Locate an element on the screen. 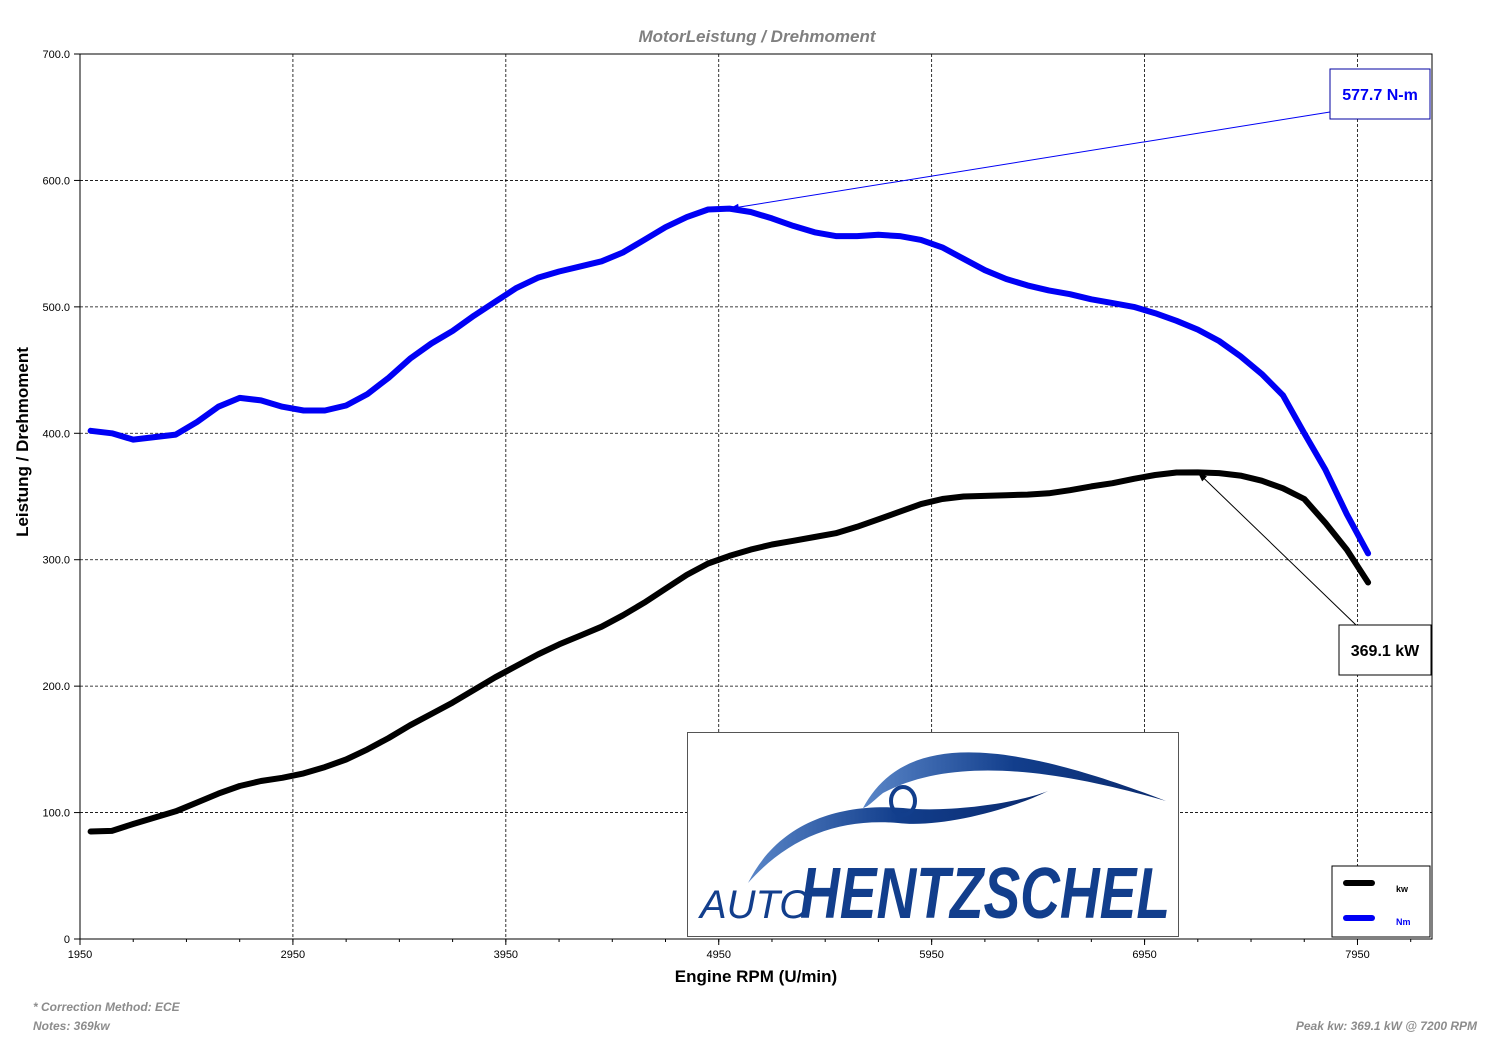  x-axis-label: Engine RPM (U/min) is located at coordinates (756, 976).